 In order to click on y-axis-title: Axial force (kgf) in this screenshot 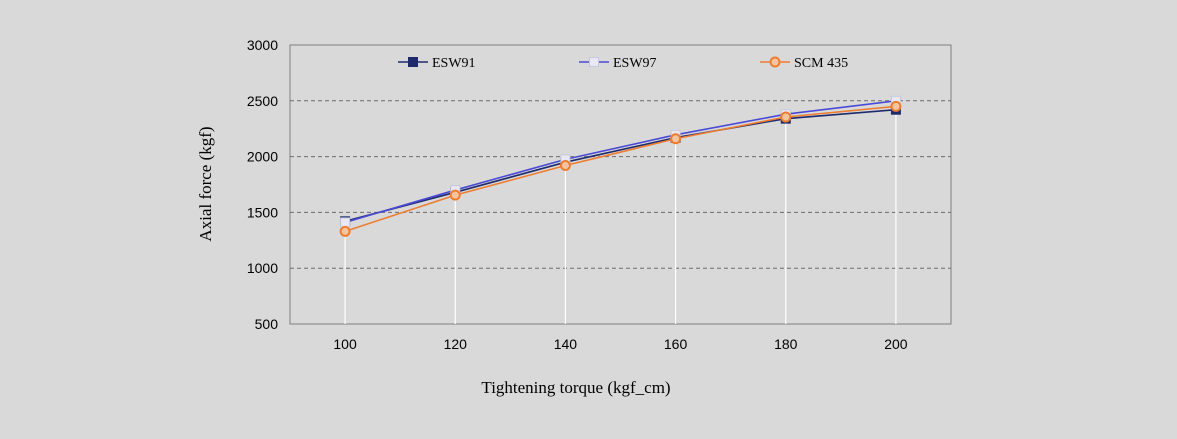, I will do `click(205, 183)`.